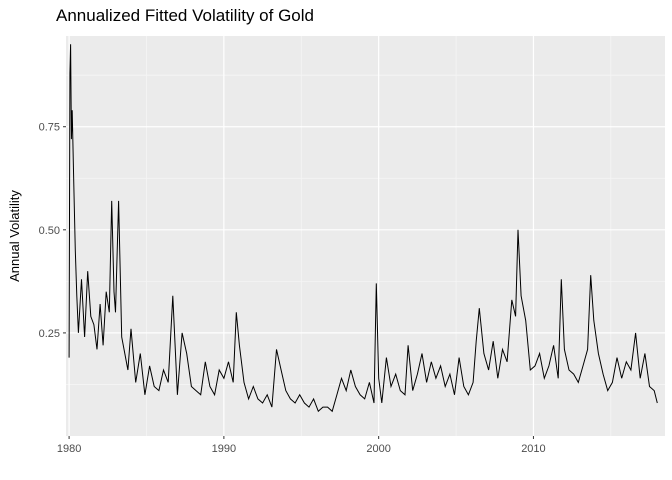  Describe the element at coordinates (69, 449) in the screenshot. I see `x-tick-label: 1980` at that location.